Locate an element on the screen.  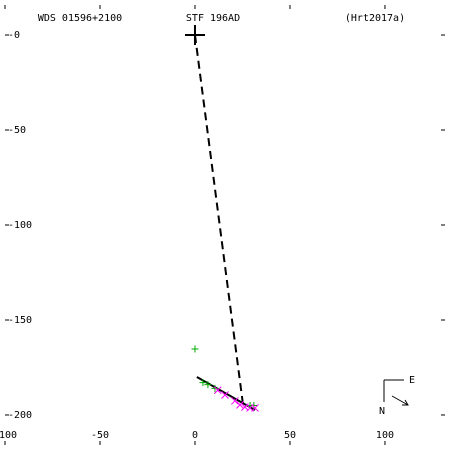
compass-e: E is located at coordinates (412, 380).